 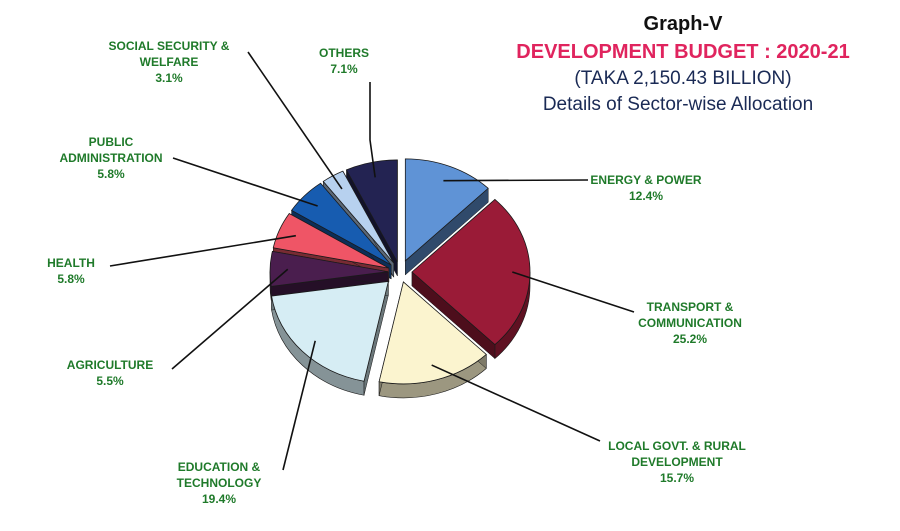 I want to click on slice-value-label: 25.2%, so click(x=690, y=339).